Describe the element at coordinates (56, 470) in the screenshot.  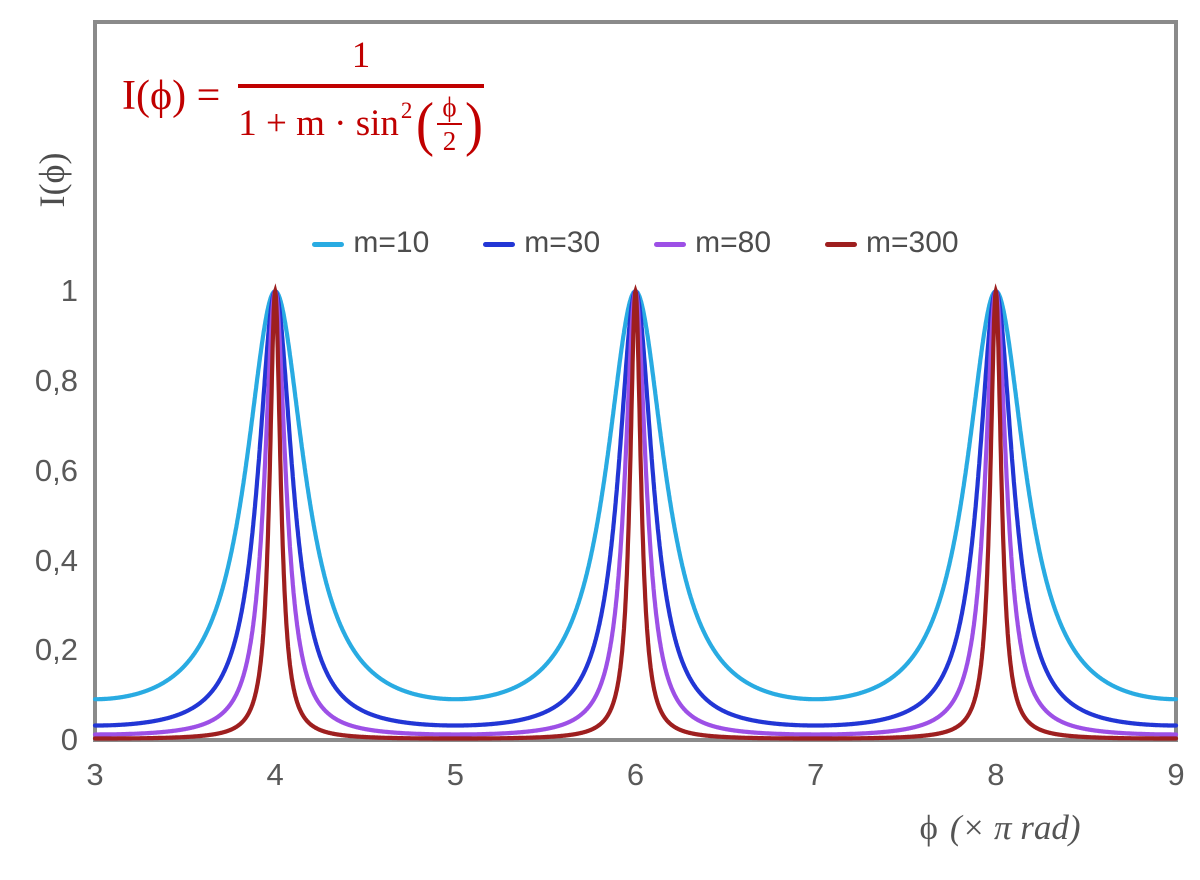
I see `y-tick-label: 0,6` at that location.